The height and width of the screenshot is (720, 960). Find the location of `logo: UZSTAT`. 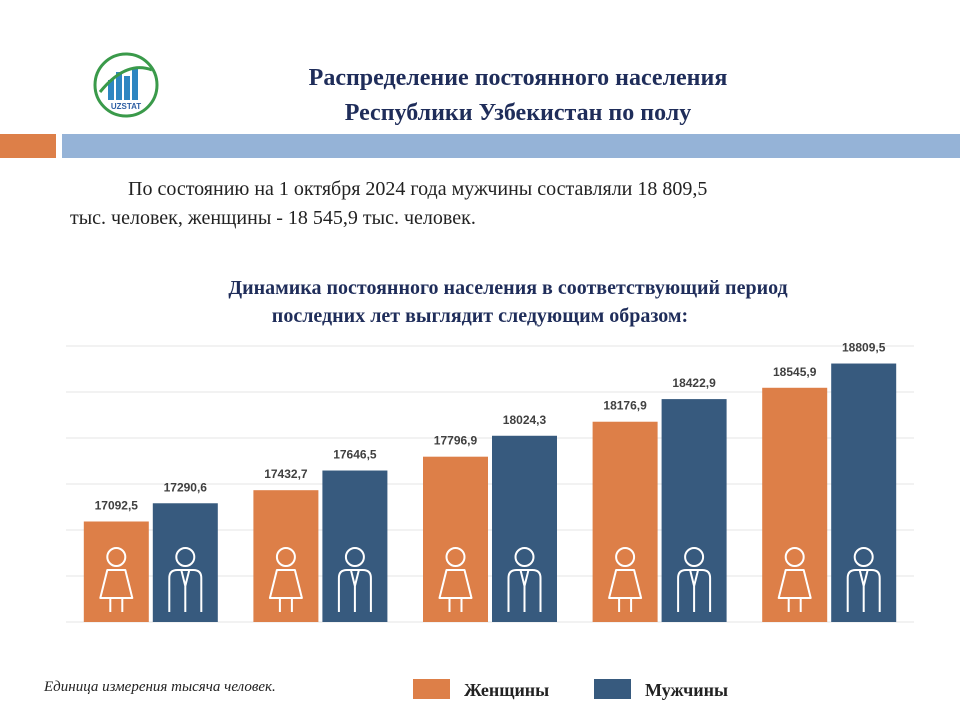

logo: UZSTAT is located at coordinates (126, 85).